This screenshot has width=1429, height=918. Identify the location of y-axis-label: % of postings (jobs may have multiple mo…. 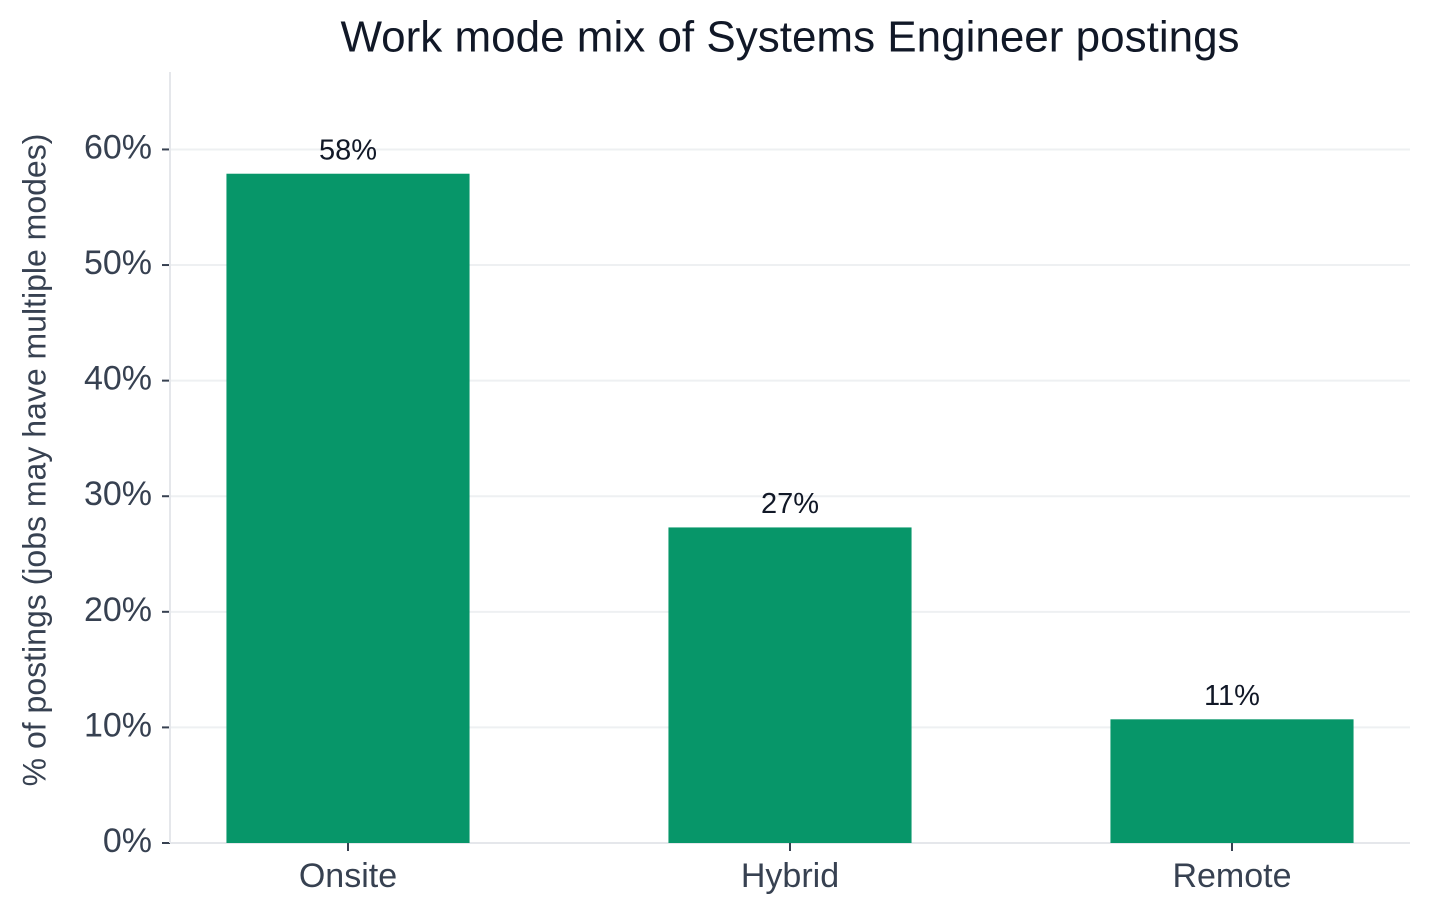
(34, 460).